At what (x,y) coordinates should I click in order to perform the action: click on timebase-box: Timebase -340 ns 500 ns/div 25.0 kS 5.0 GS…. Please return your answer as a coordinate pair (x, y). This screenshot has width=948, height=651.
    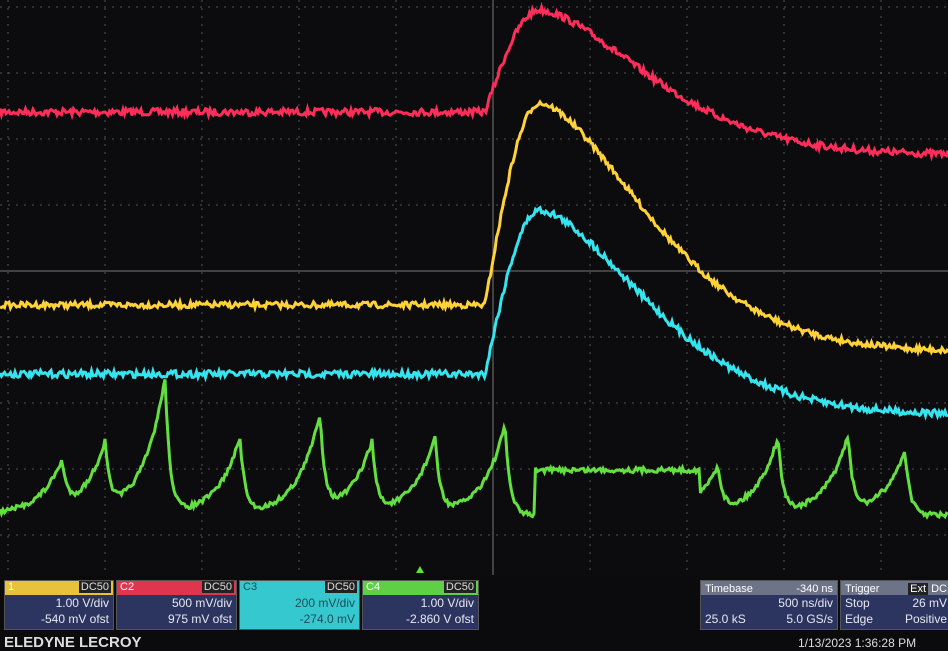
    Looking at the image, I should click on (769, 605).